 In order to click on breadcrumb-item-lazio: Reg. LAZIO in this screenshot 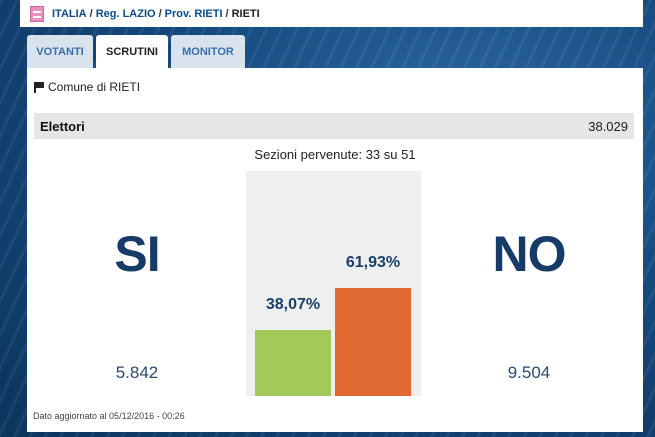, I will do `click(125, 13)`.